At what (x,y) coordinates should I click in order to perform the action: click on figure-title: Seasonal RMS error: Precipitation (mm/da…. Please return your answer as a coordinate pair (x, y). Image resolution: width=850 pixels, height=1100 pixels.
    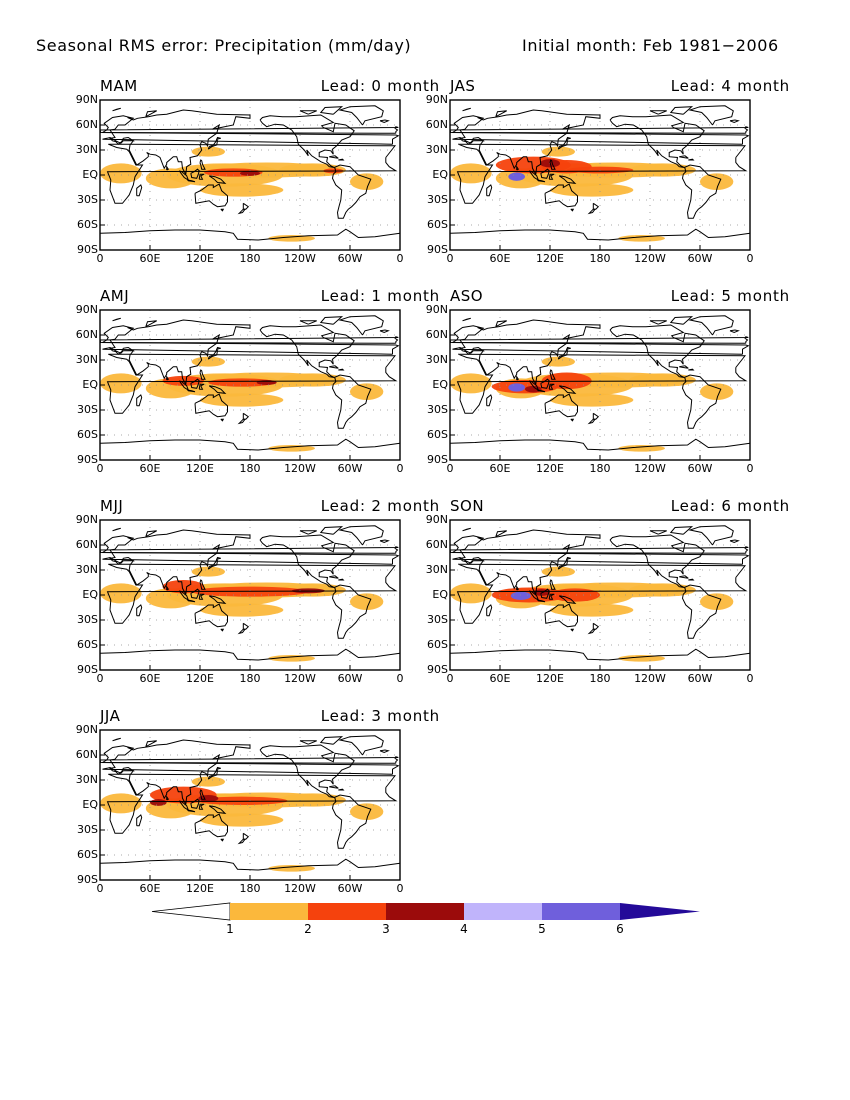
    Looking at the image, I should click on (224, 45).